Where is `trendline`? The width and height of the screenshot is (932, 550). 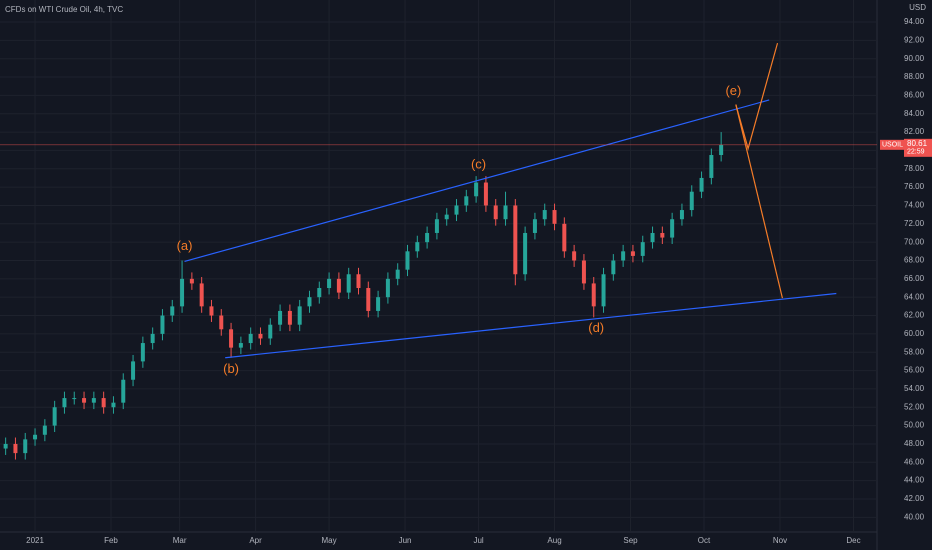 trendline is located at coordinates (531, 325).